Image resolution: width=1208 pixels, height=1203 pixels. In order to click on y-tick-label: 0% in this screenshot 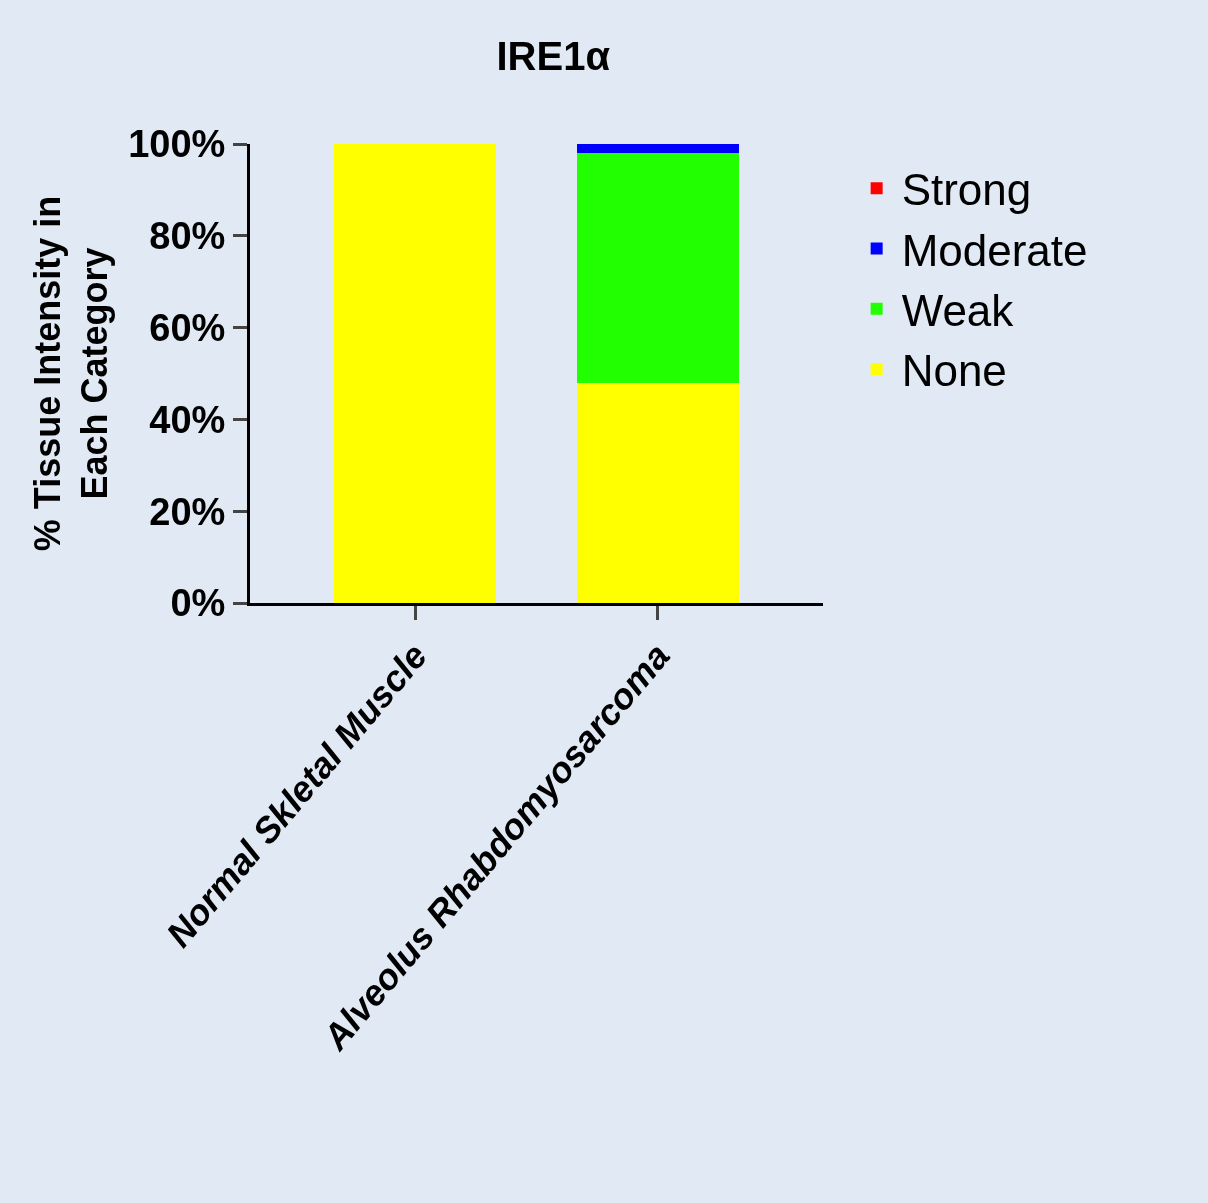, I will do `click(198, 603)`.